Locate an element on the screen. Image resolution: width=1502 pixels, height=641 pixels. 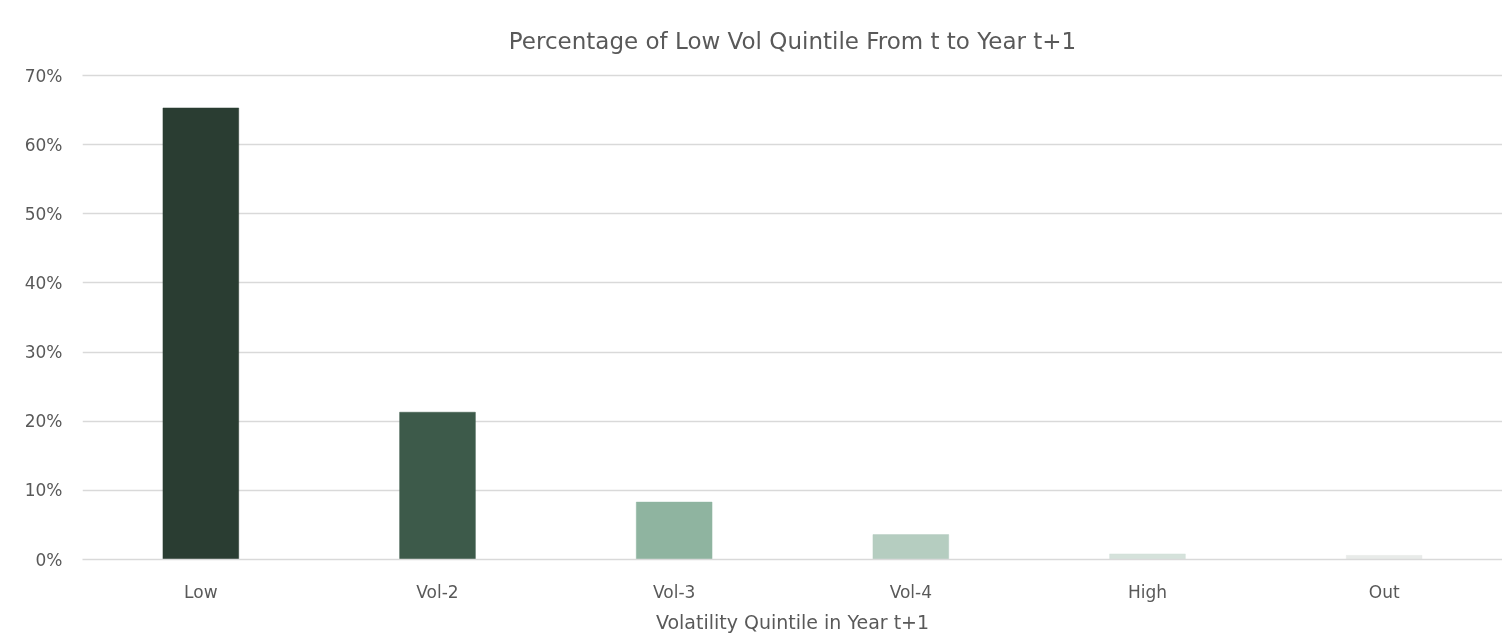
y-tick-label: 70% is located at coordinates (43, 75).